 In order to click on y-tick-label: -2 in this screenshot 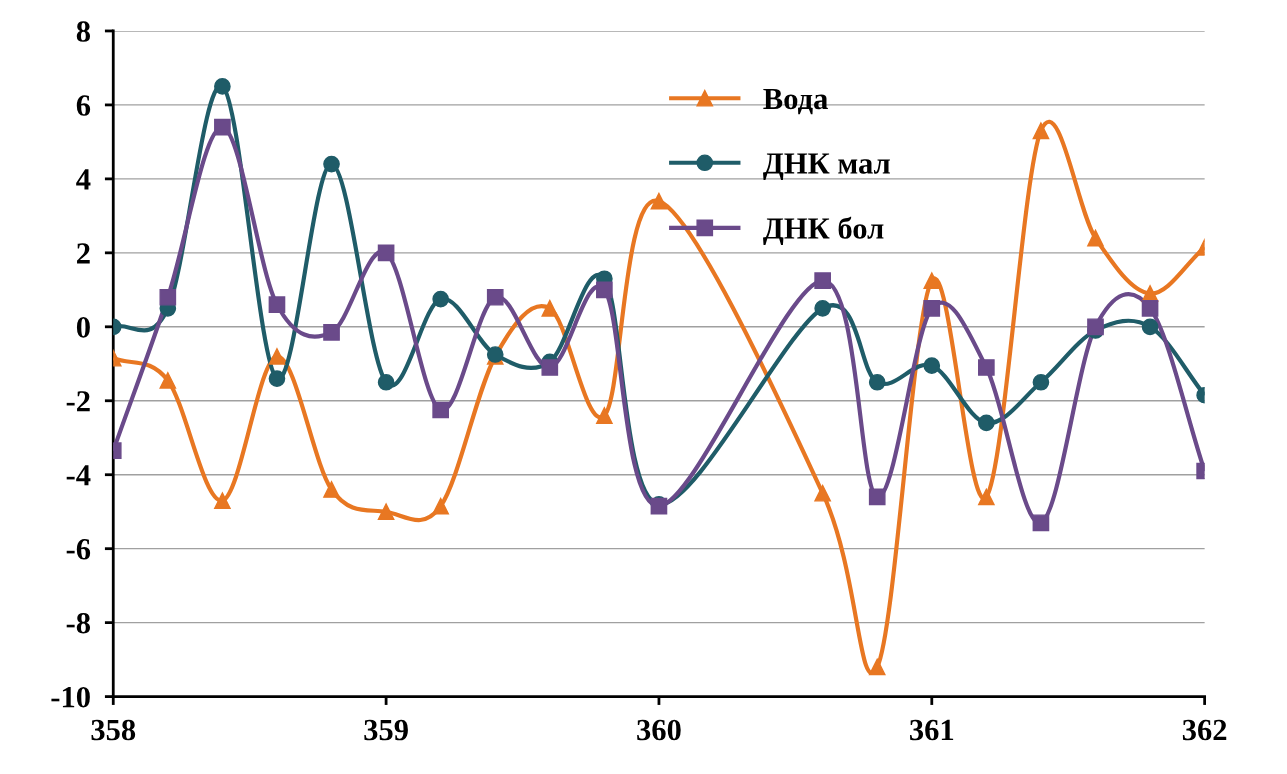, I will do `click(78, 401)`.